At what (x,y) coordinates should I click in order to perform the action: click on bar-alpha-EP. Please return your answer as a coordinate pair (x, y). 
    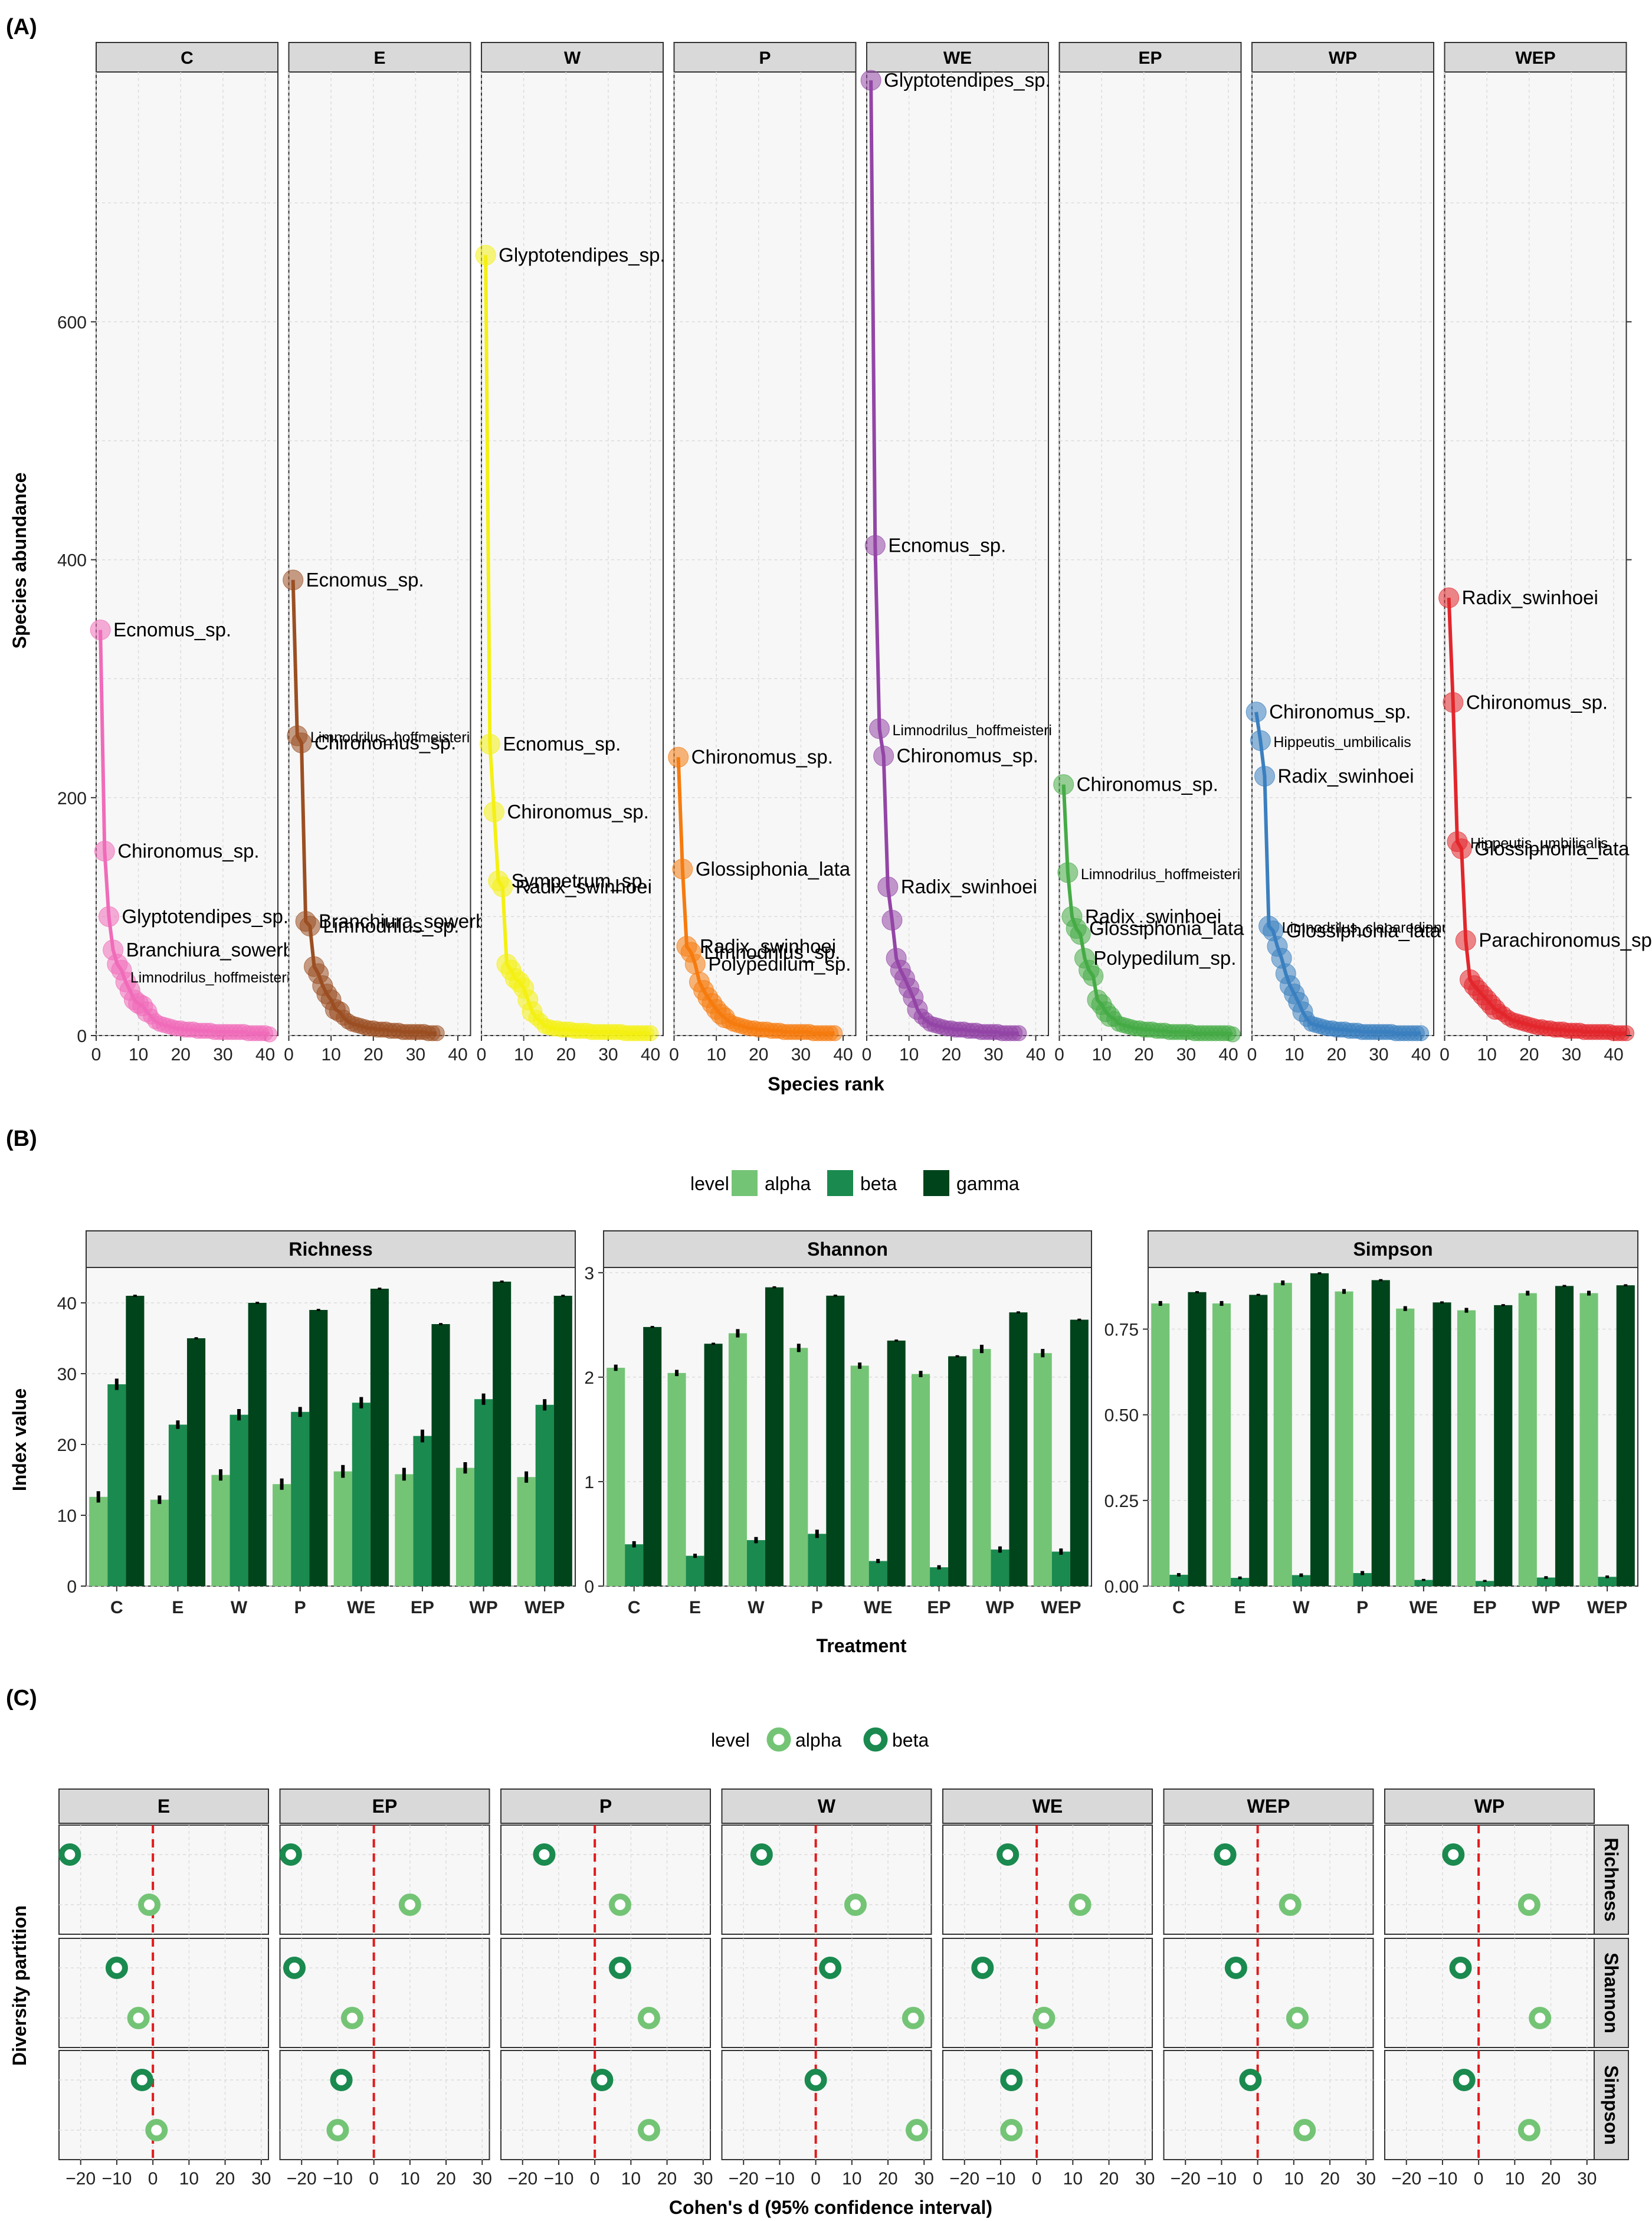
    Looking at the image, I should click on (921, 1480).